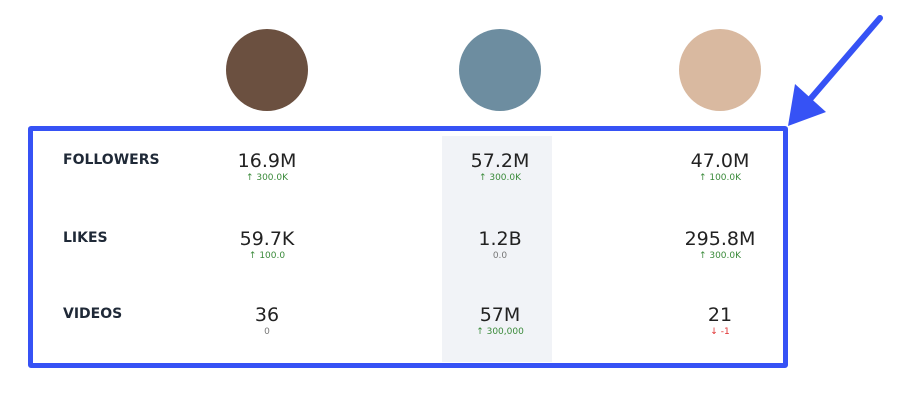 The width and height of the screenshot is (910, 404). I want to click on stat-value: 21, so click(720, 315).